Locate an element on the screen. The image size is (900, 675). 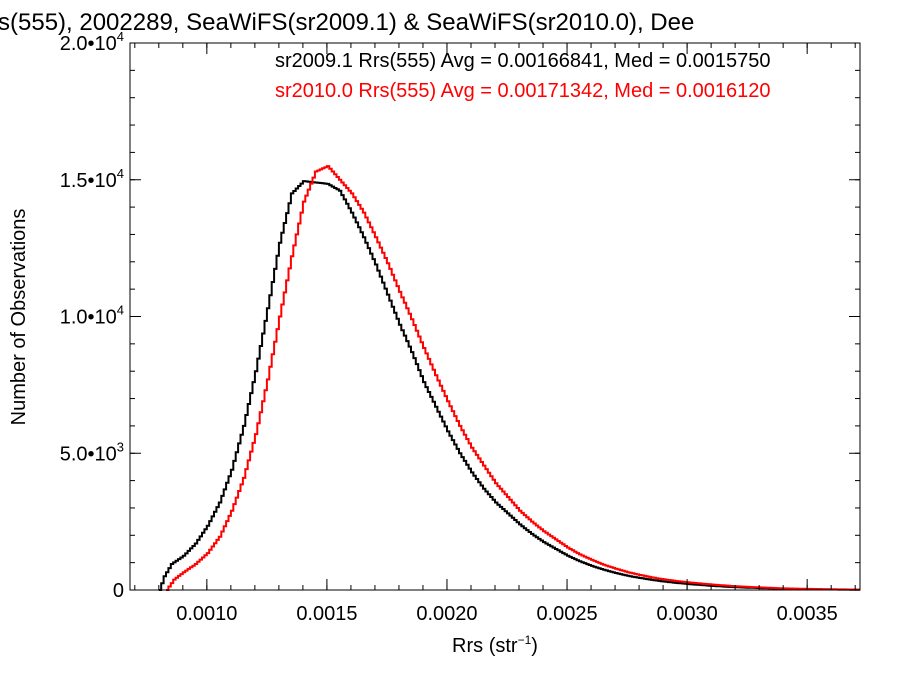
y-tick-label: 1.0•104 is located at coordinates (92, 316).